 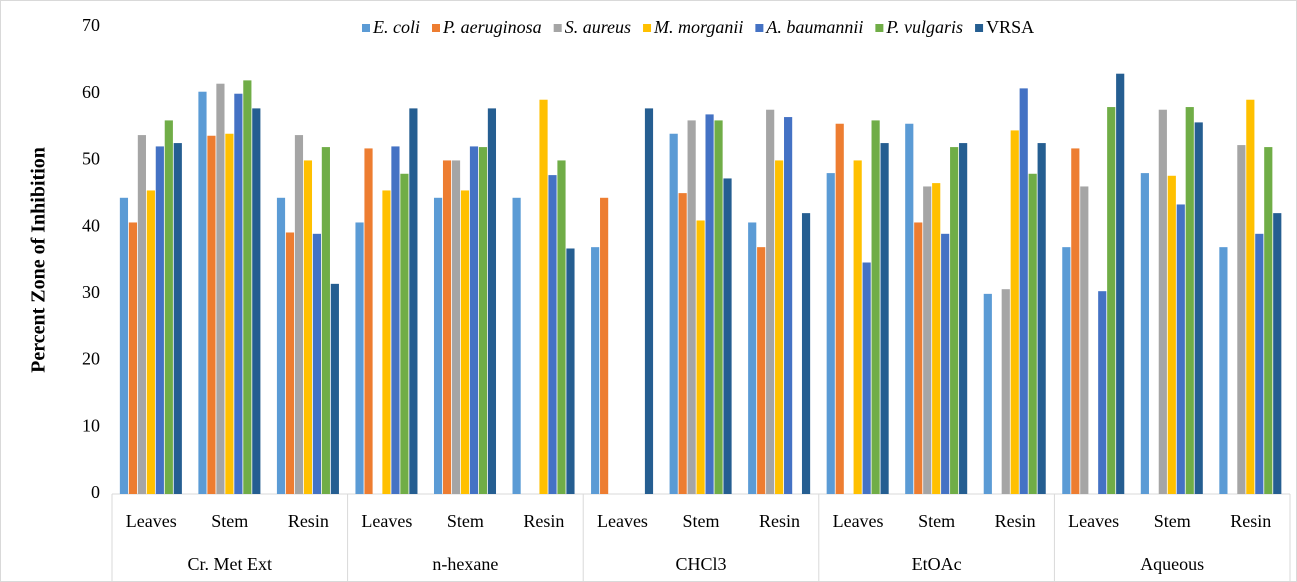 I want to click on y-tick-label: 50, so click(x=91, y=159).